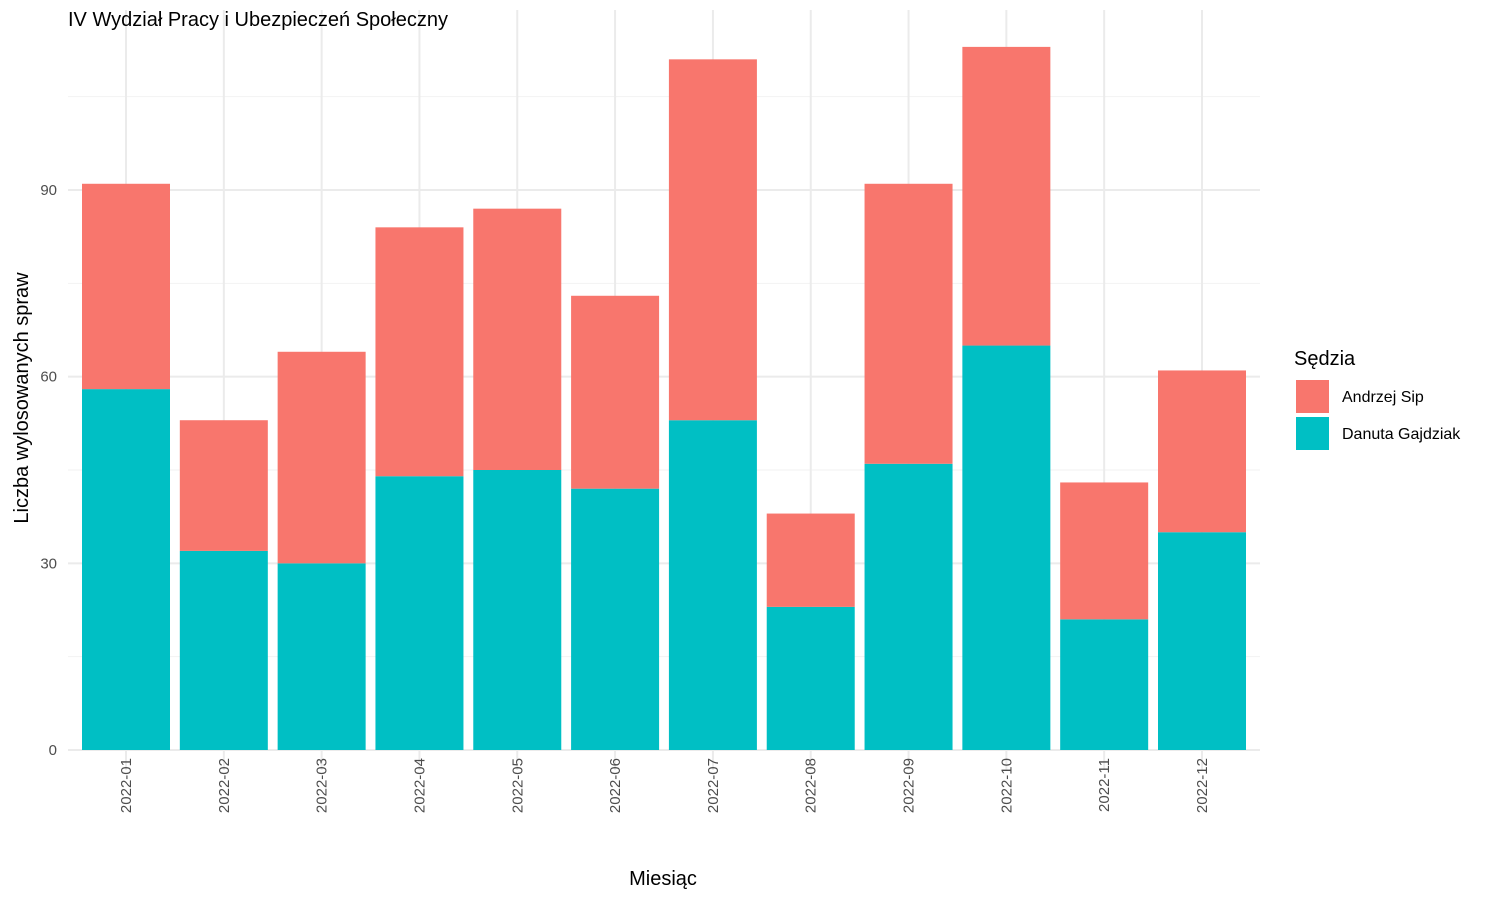 Image resolution: width=1500 pixels, height=900 pixels. Describe the element at coordinates (48, 563) in the screenshot. I see `y-tick-label: 30` at that location.